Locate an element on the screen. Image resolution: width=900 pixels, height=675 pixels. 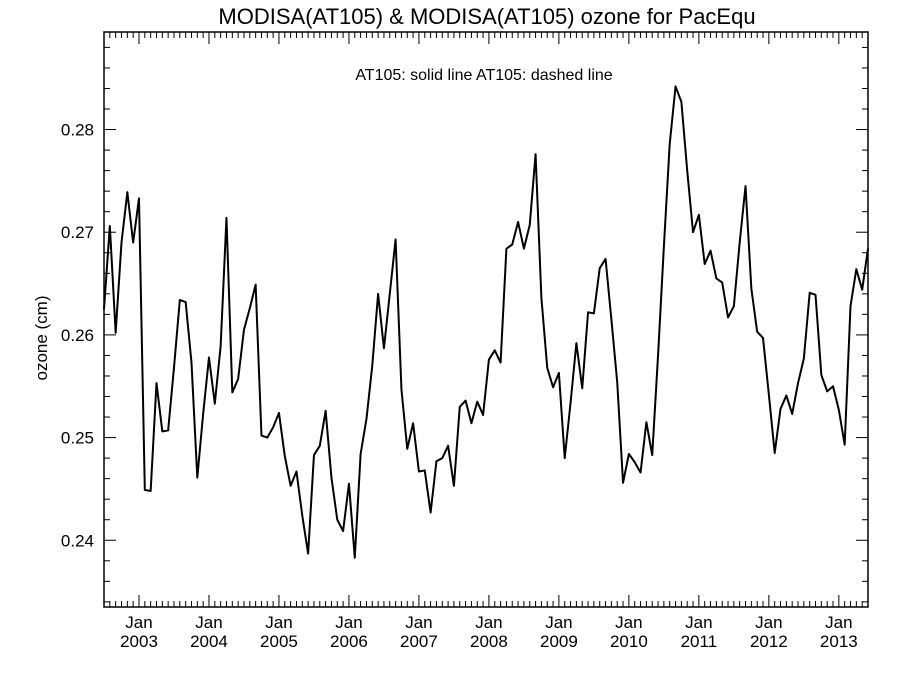
x-tick-year-label: 2009 is located at coordinates (559, 641).